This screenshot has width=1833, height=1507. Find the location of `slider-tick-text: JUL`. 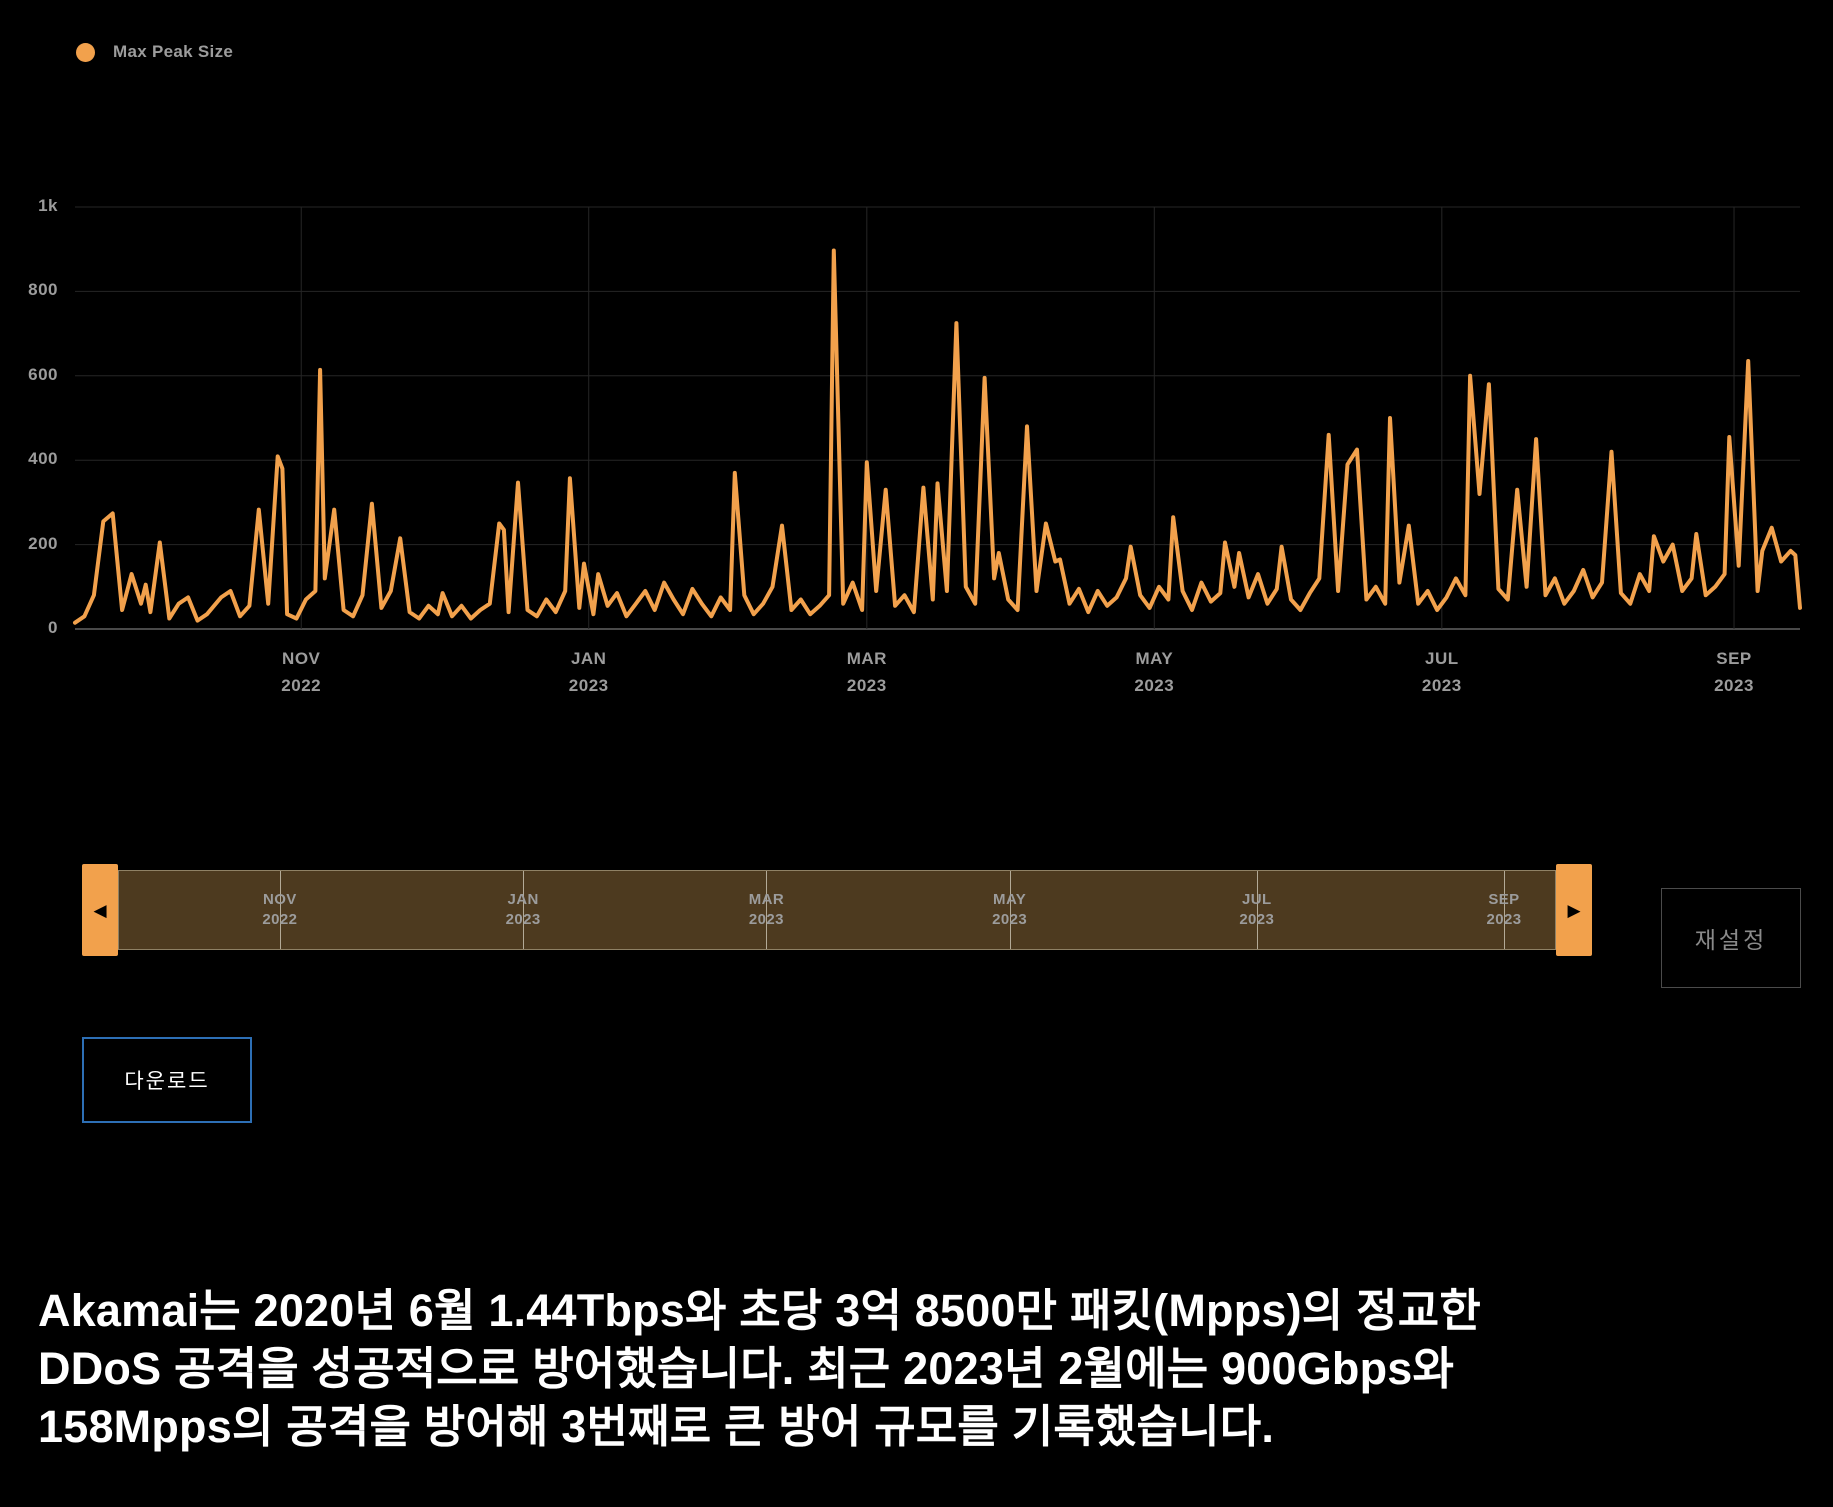

slider-tick-text: JUL is located at coordinates (1257, 899).